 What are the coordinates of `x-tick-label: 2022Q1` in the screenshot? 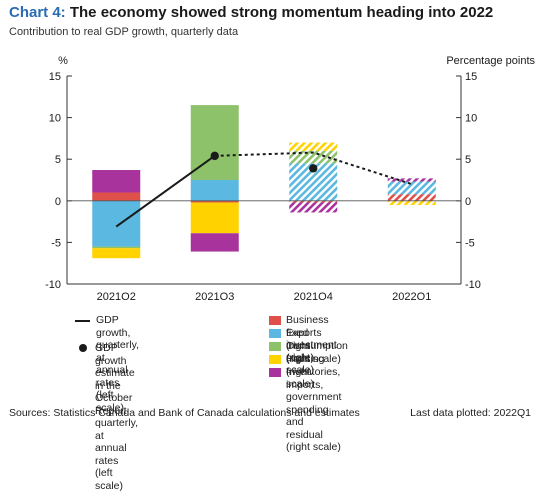 It's located at (411, 295).